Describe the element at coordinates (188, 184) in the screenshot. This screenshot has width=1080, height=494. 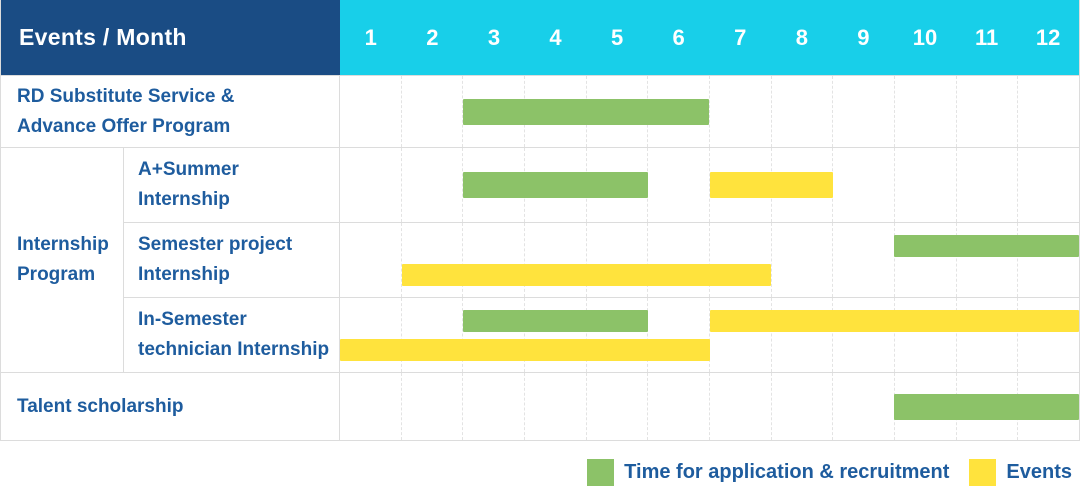
I see `row-label-text: A+Summer Internship` at that location.